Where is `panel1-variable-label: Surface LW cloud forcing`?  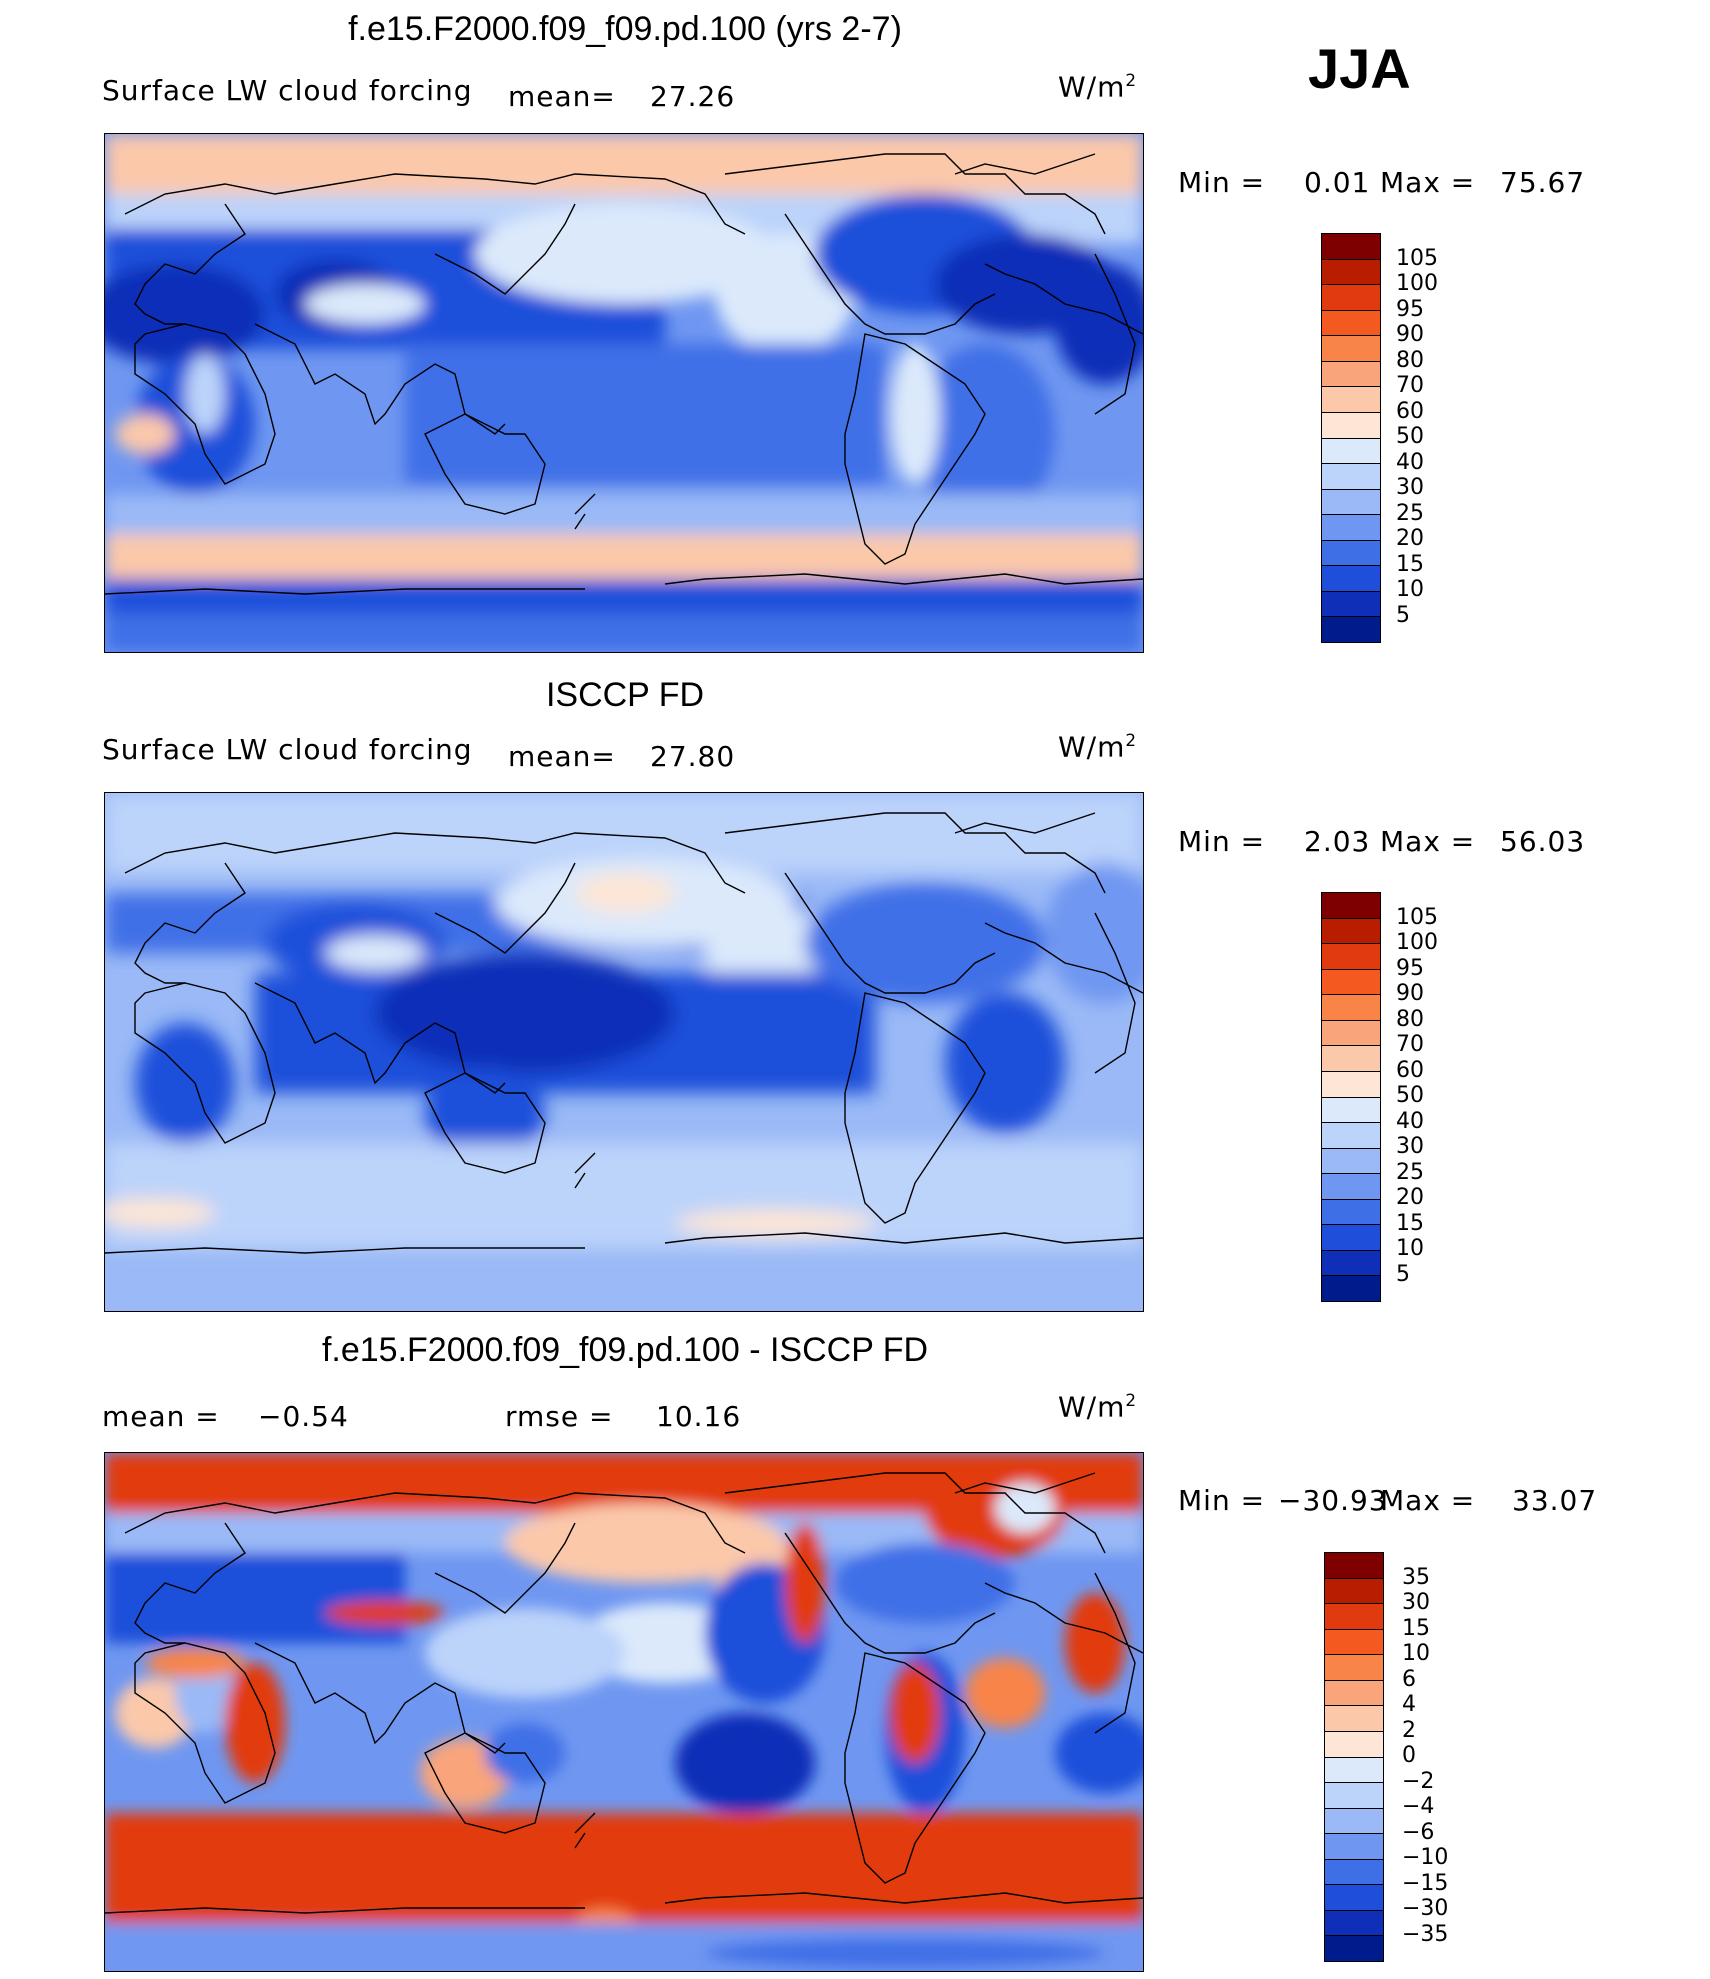
panel1-variable-label: Surface LW cloud forcing is located at coordinates (287, 90).